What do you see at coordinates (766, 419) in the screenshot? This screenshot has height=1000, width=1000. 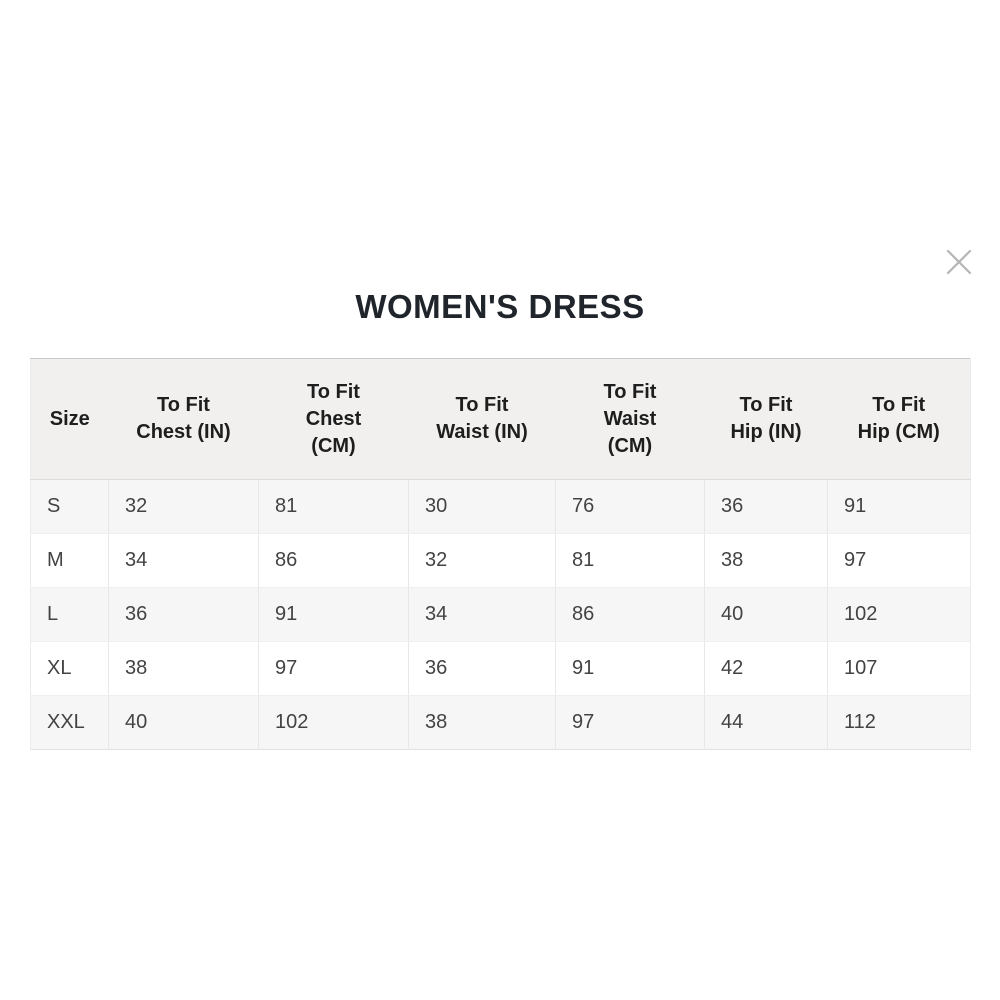 I see `column-header-hip-in: To Fit Hip (IN)` at bounding box center [766, 419].